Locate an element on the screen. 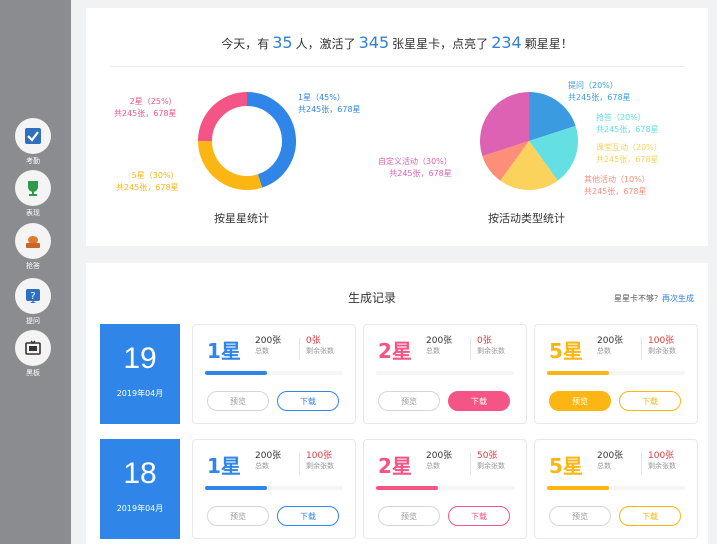 Image resolution: width=717 pixels, height=544 pixels. sidebar-item-question: ? 提问 is located at coordinates (33, 302).